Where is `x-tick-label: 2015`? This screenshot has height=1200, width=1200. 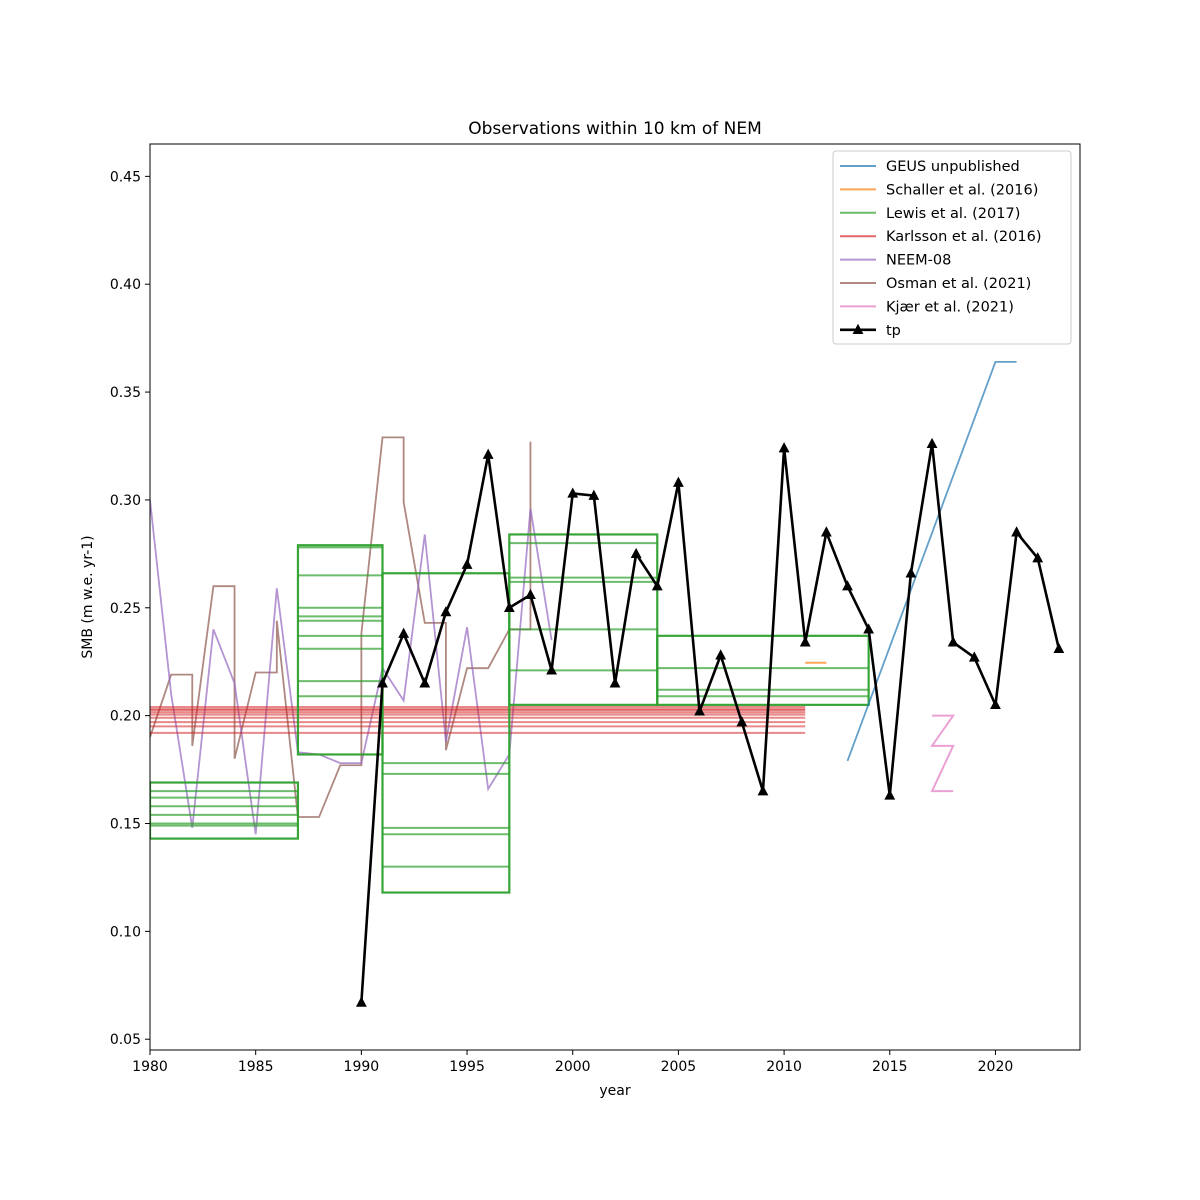 x-tick-label: 2015 is located at coordinates (890, 1067).